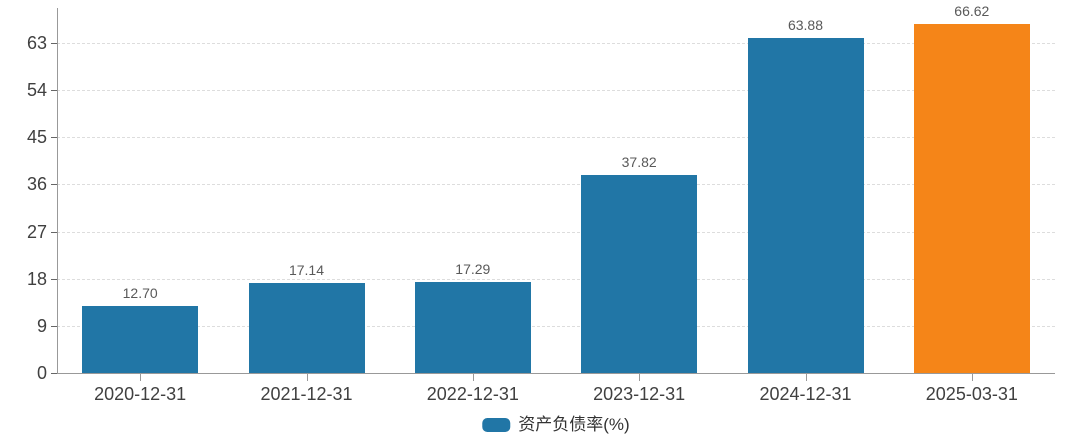 This screenshot has height=440, width=1080. What do you see at coordinates (496, 425) in the screenshot?
I see `legend-swatch-icon` at bounding box center [496, 425].